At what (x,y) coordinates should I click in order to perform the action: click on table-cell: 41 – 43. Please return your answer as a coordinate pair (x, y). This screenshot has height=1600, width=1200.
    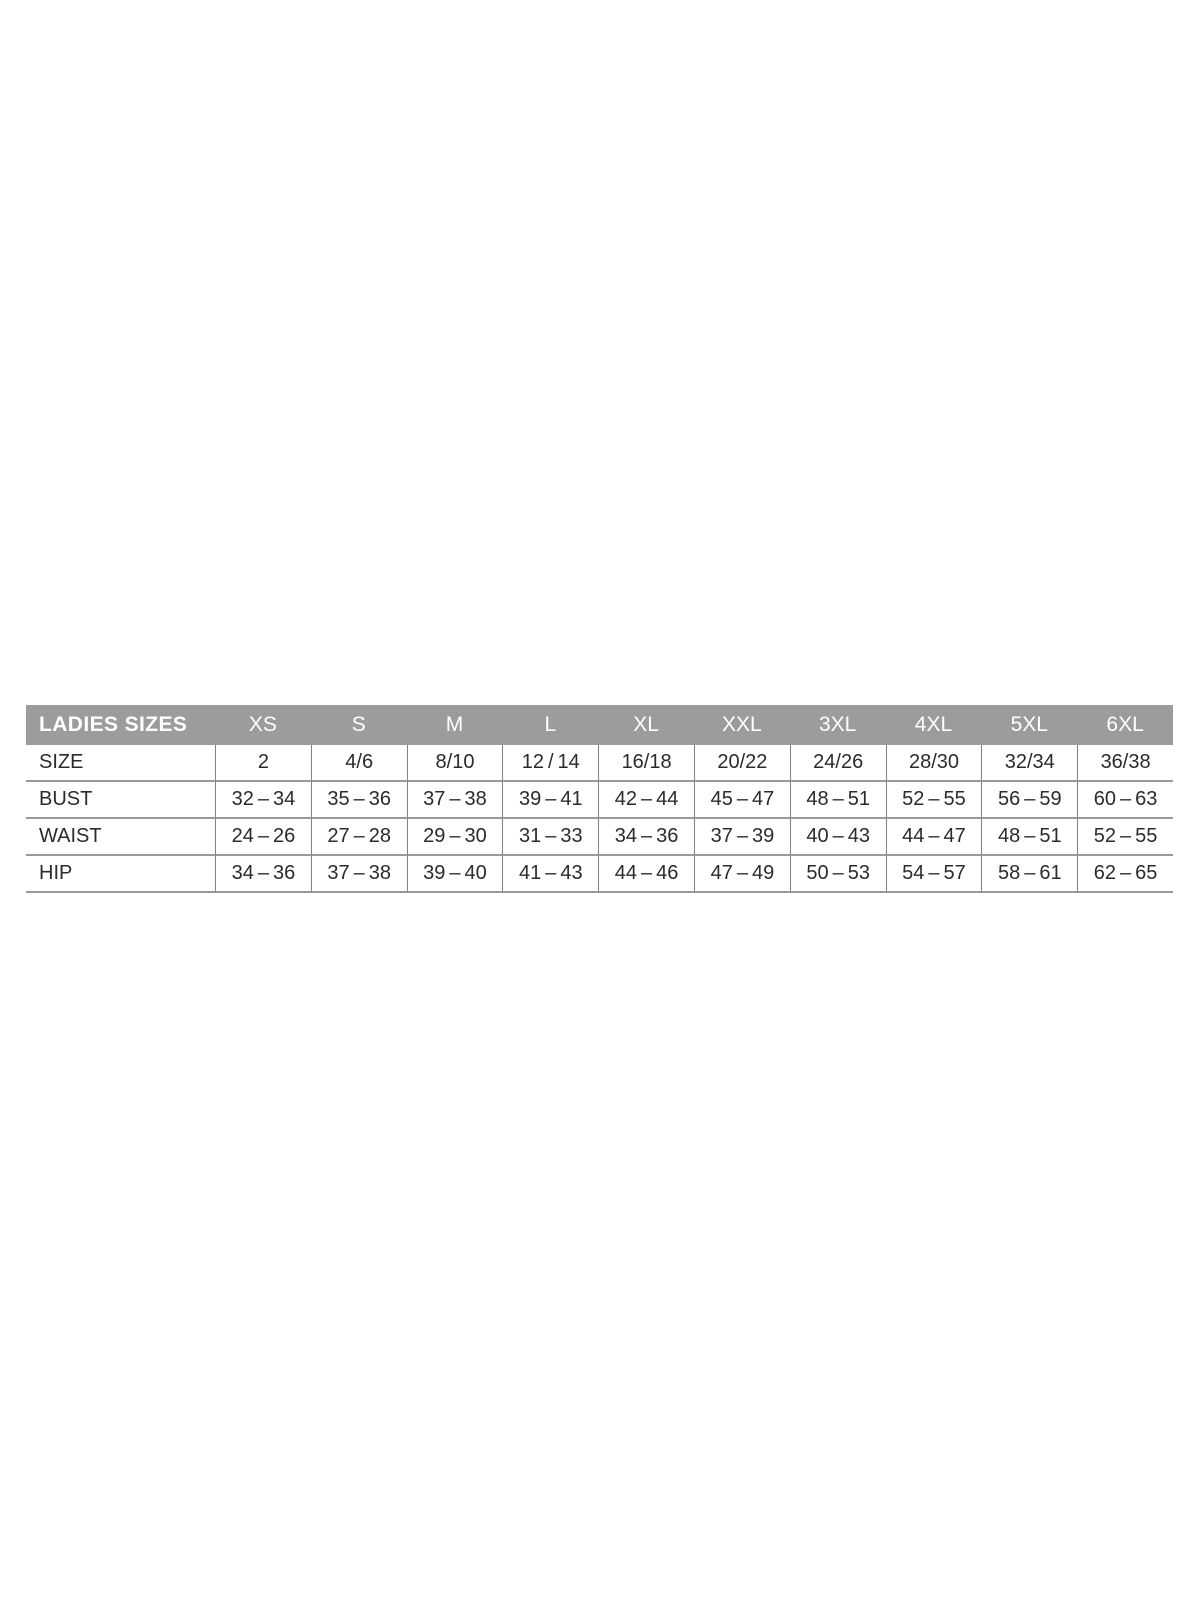
    Looking at the image, I should click on (550, 874).